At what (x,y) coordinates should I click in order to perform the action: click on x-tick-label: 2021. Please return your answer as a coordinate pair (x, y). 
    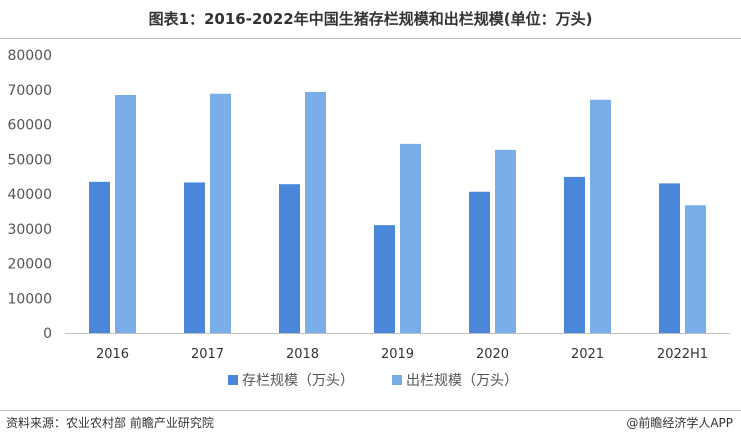
    Looking at the image, I should click on (587, 354).